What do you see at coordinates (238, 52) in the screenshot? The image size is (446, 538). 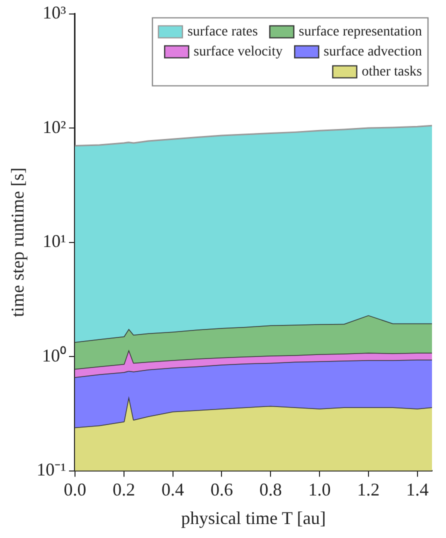 I see `legend-label: surface velocity` at bounding box center [238, 52].